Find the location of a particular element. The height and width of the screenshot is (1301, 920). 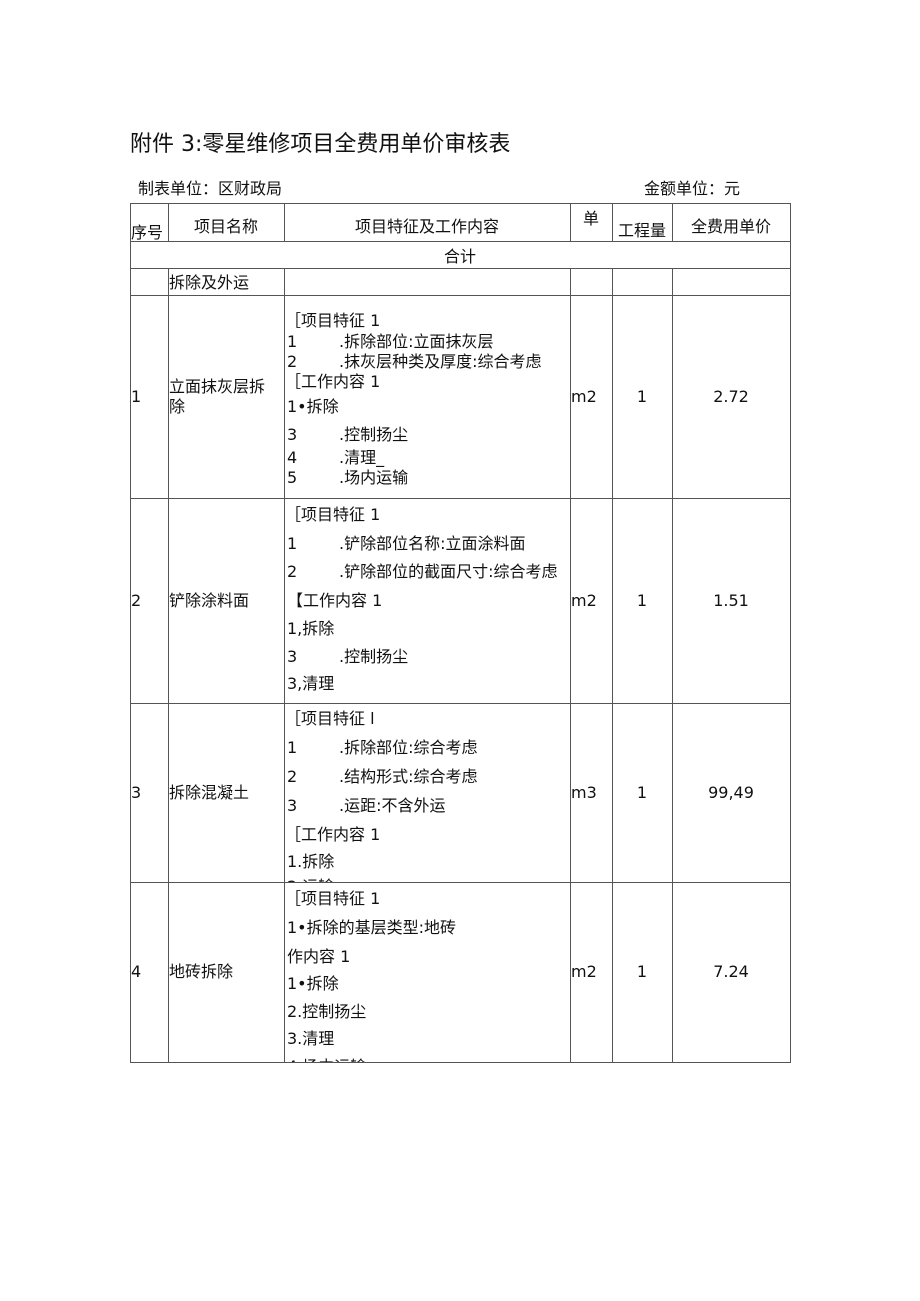

header-features: 项目特征及工作内容 is located at coordinates (426, 226).